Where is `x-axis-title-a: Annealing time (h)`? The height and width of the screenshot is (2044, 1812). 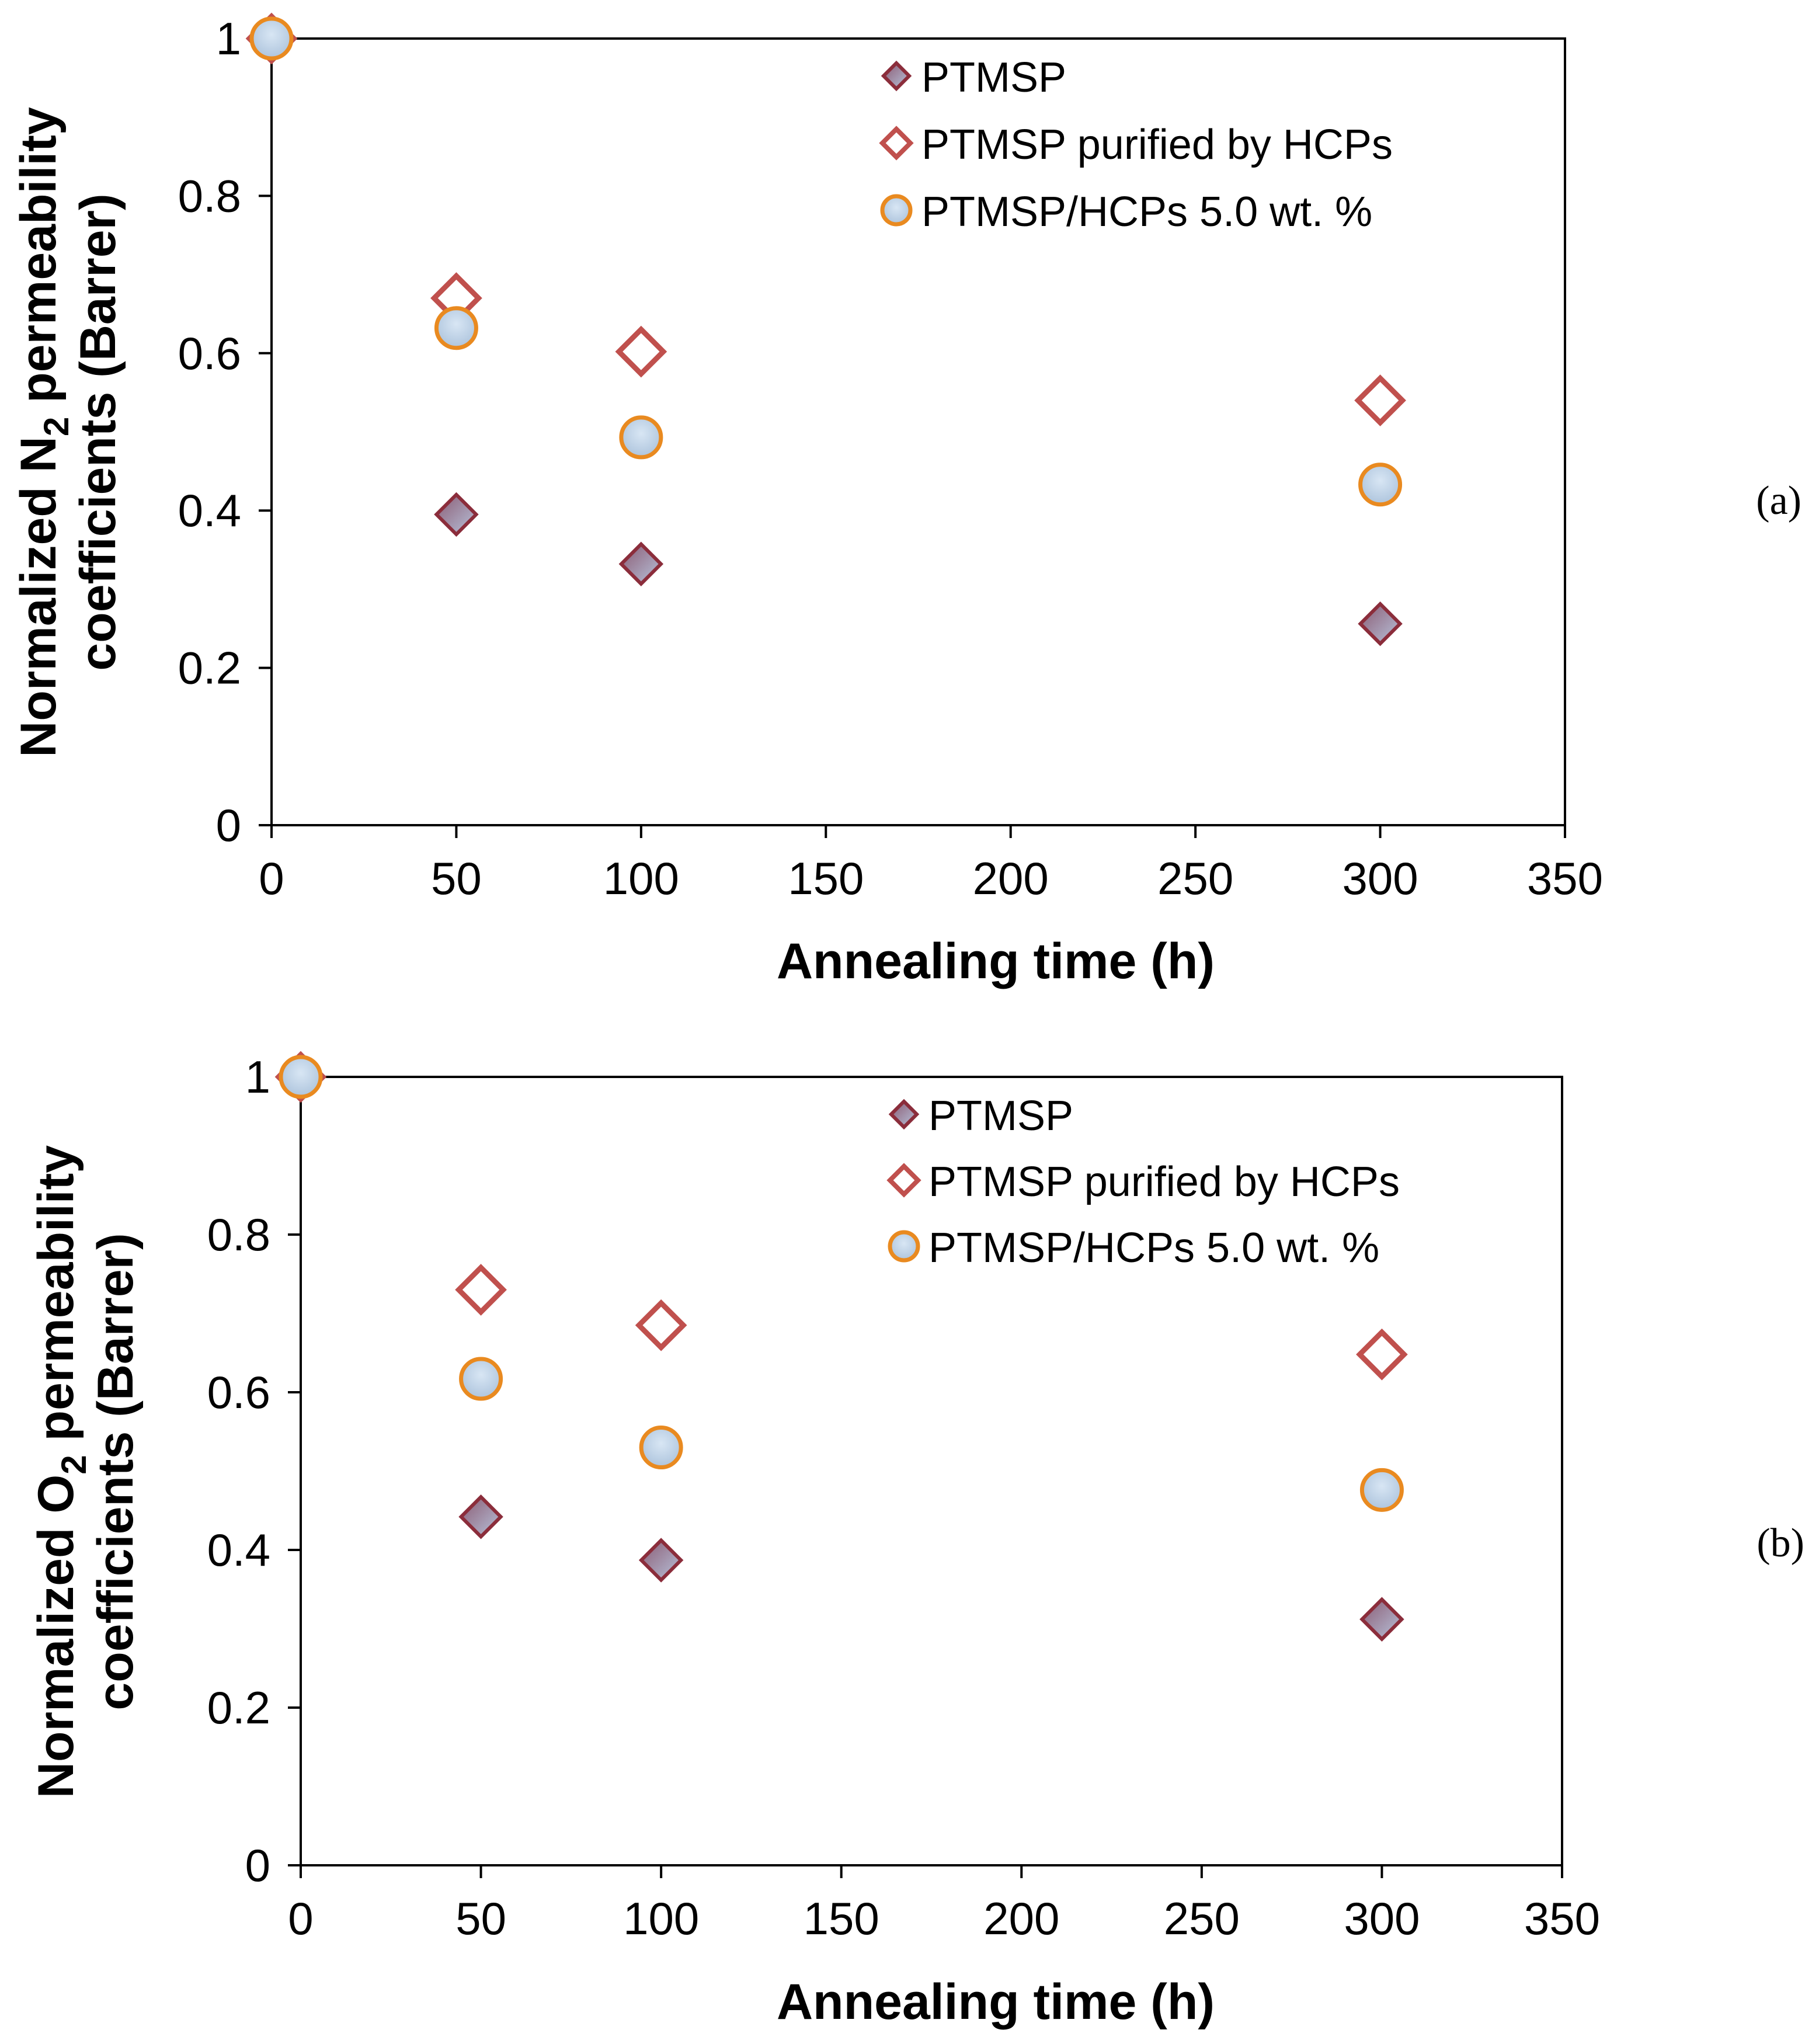
x-axis-title-a: Annealing time (h) is located at coordinates (996, 961).